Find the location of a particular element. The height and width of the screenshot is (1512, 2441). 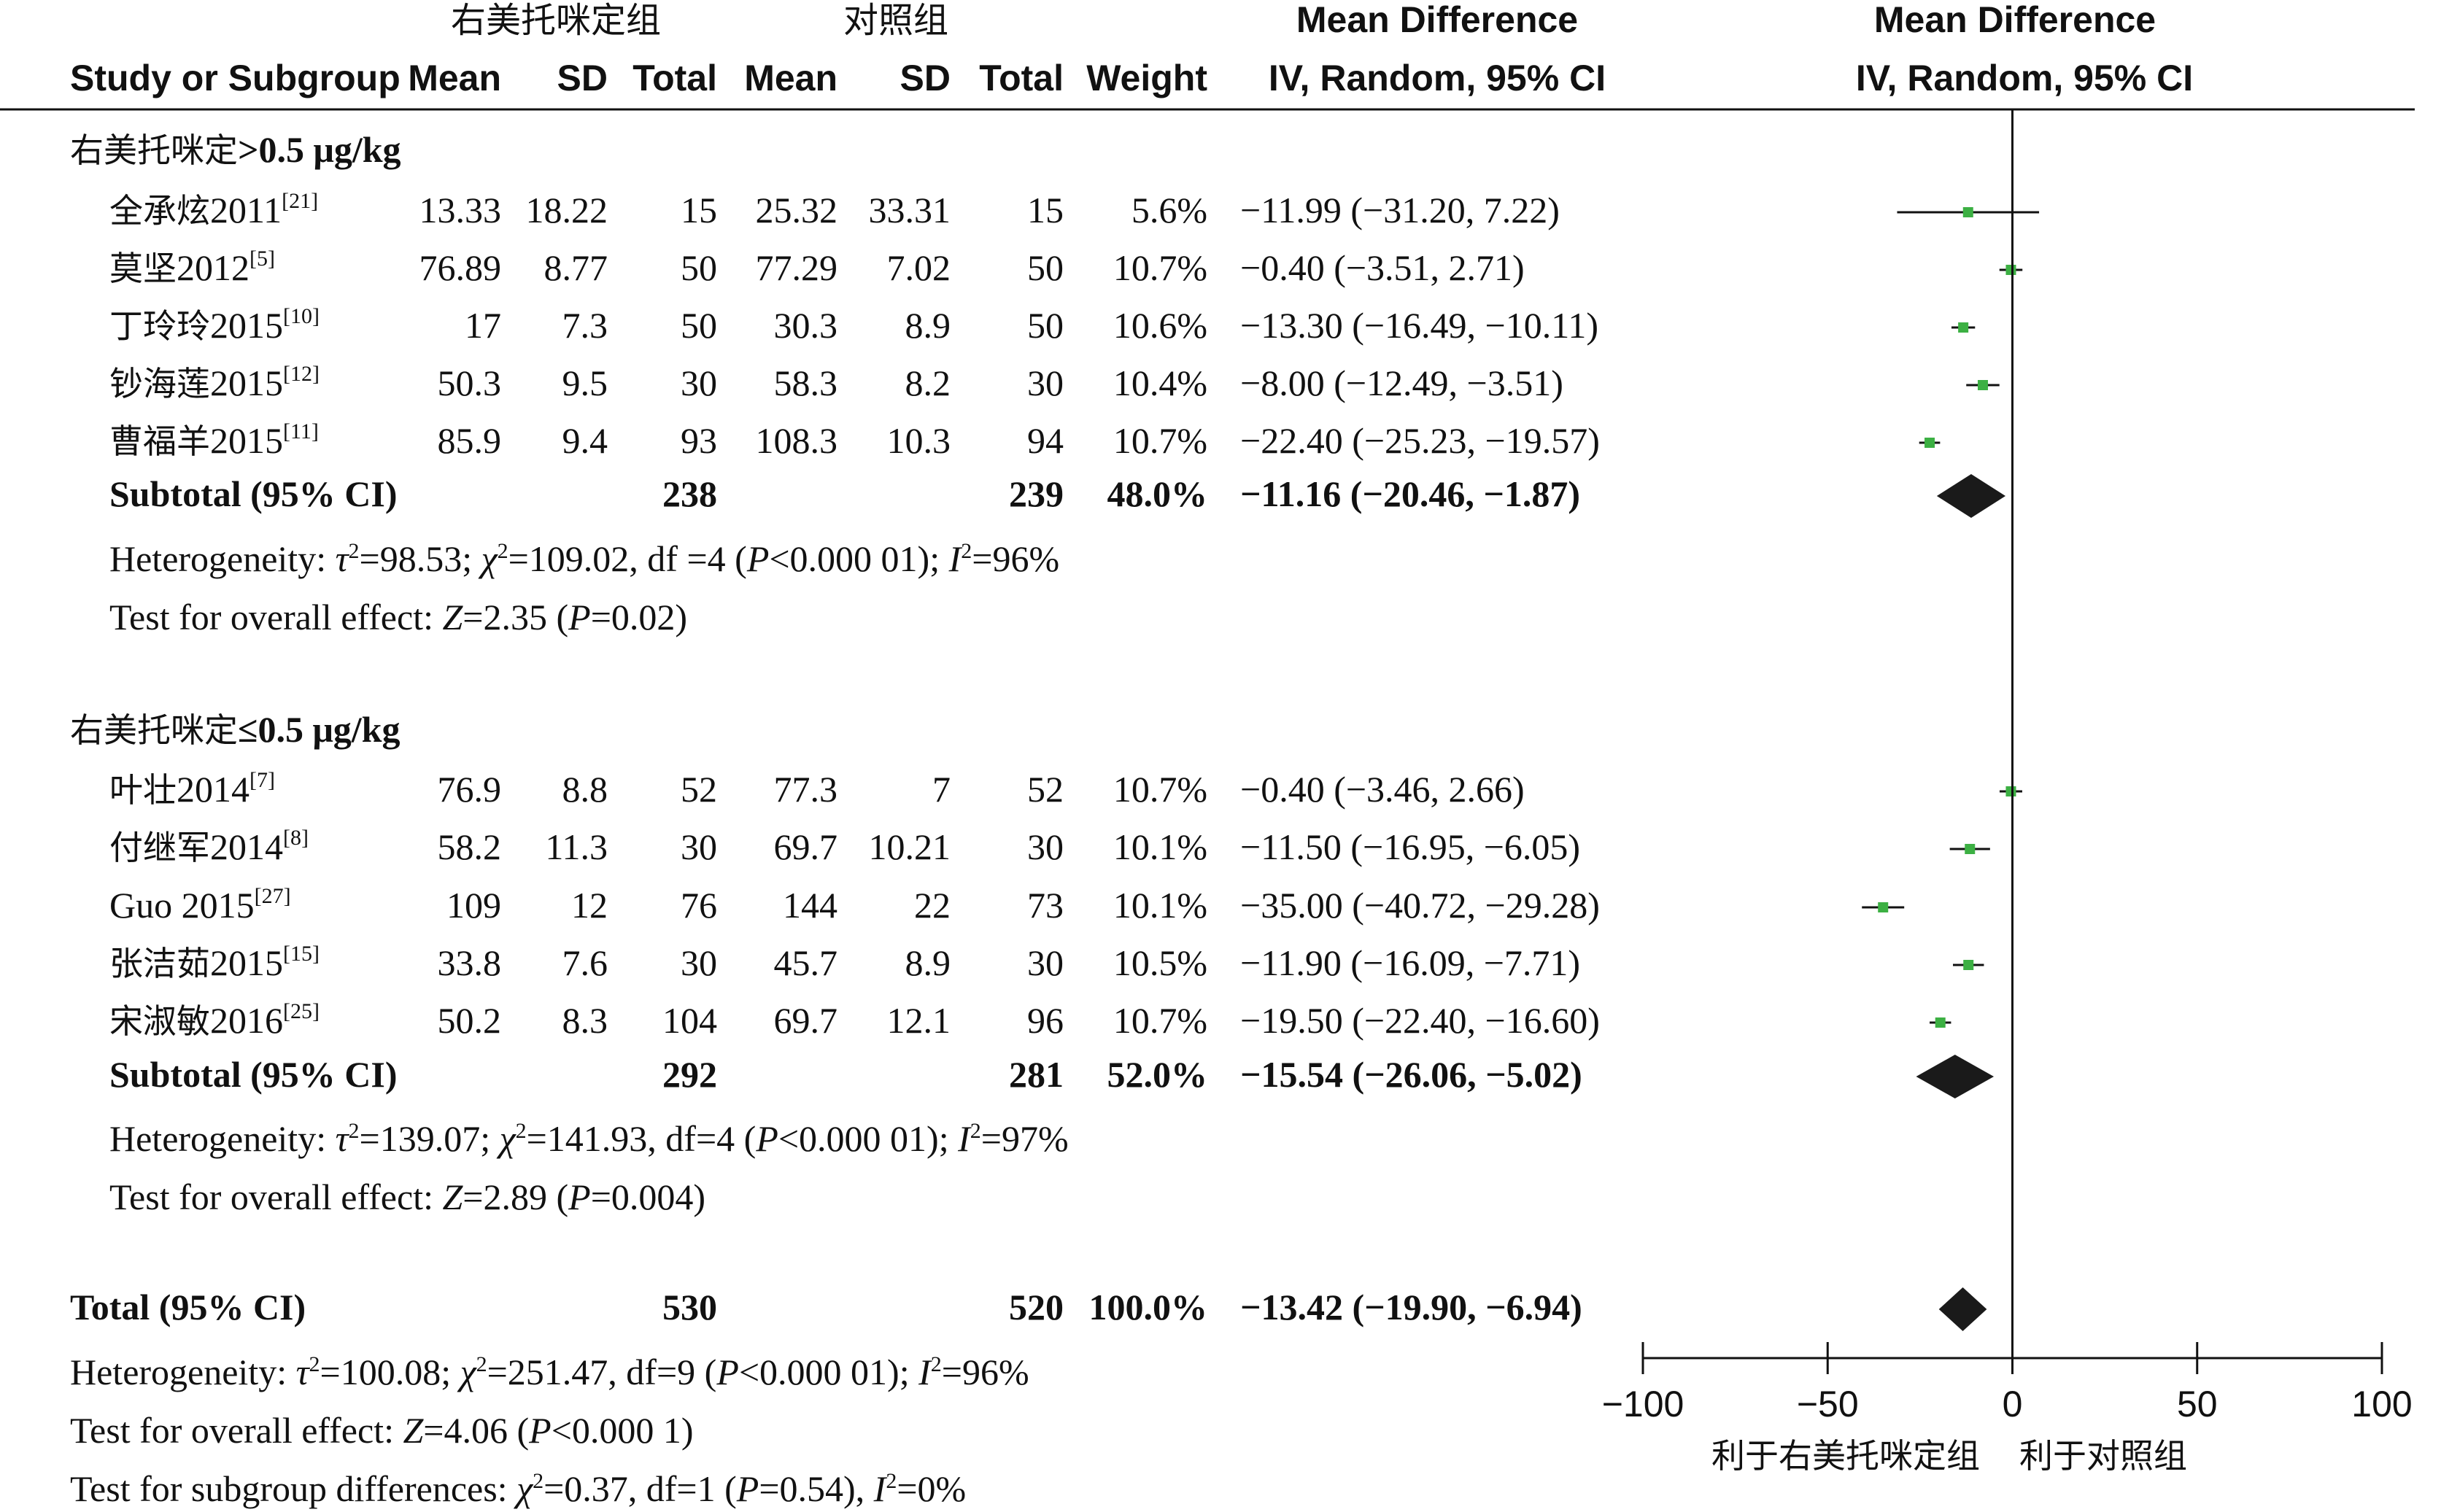

total-ctl: 15 is located at coordinates (1045, 210).